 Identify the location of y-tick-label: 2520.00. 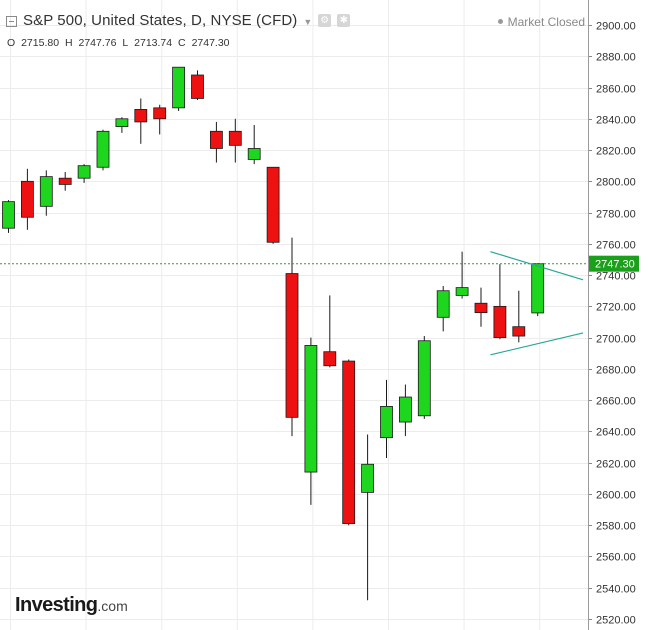
(616, 621).